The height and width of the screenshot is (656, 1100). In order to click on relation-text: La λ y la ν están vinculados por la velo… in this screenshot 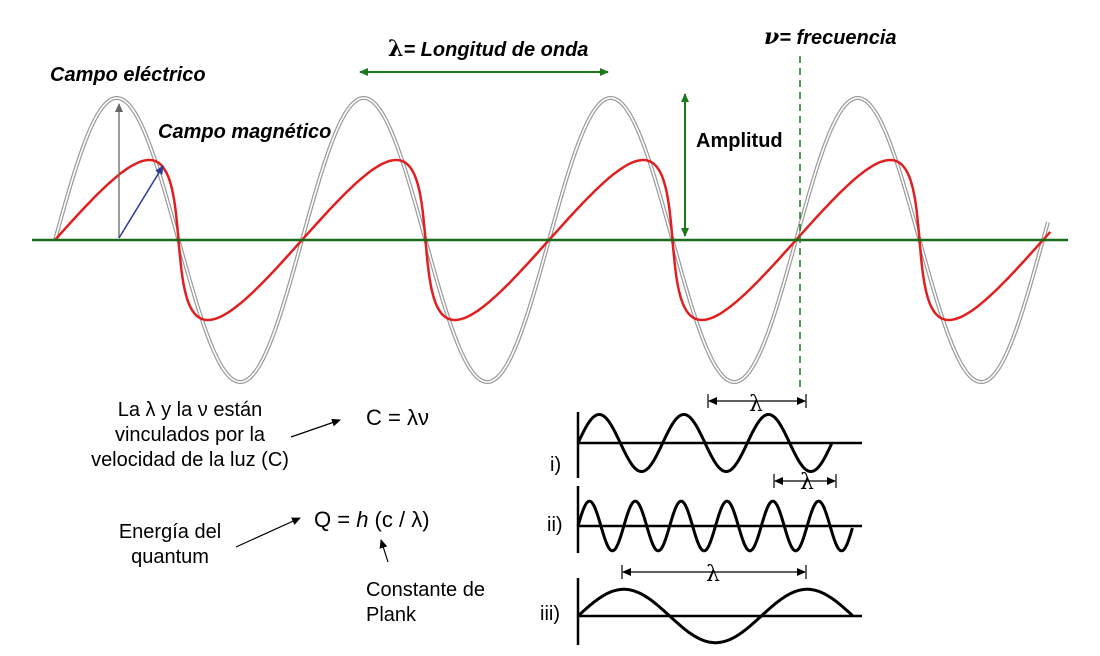, I will do `click(190, 435)`.